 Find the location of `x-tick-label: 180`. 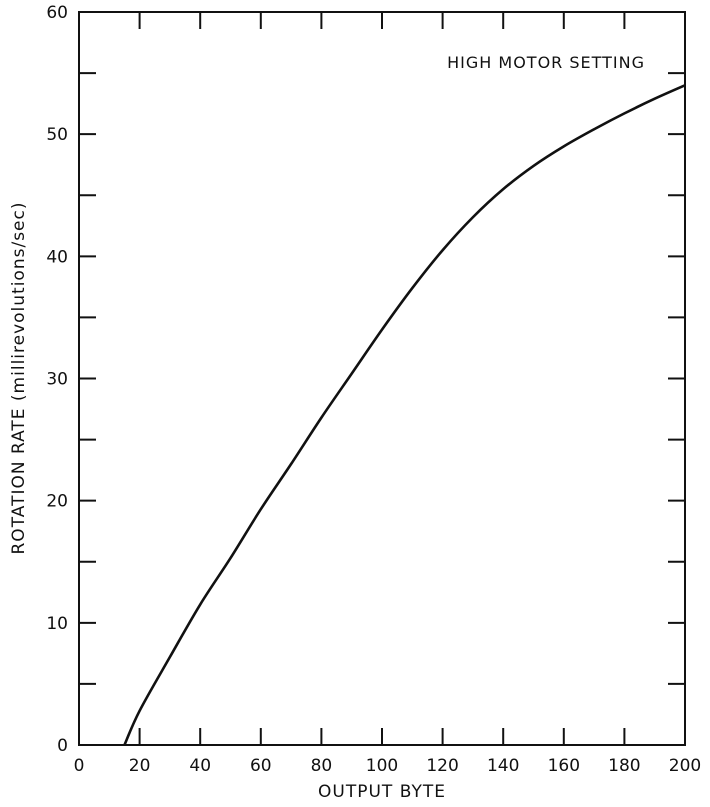

x-tick-label: 180 is located at coordinates (624, 766).